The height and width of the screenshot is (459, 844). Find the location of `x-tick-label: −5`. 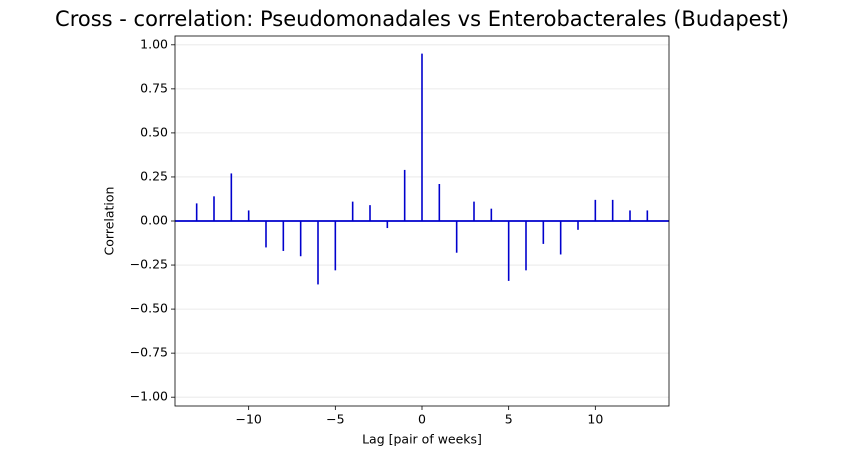

x-tick-label: −5 is located at coordinates (335, 419).